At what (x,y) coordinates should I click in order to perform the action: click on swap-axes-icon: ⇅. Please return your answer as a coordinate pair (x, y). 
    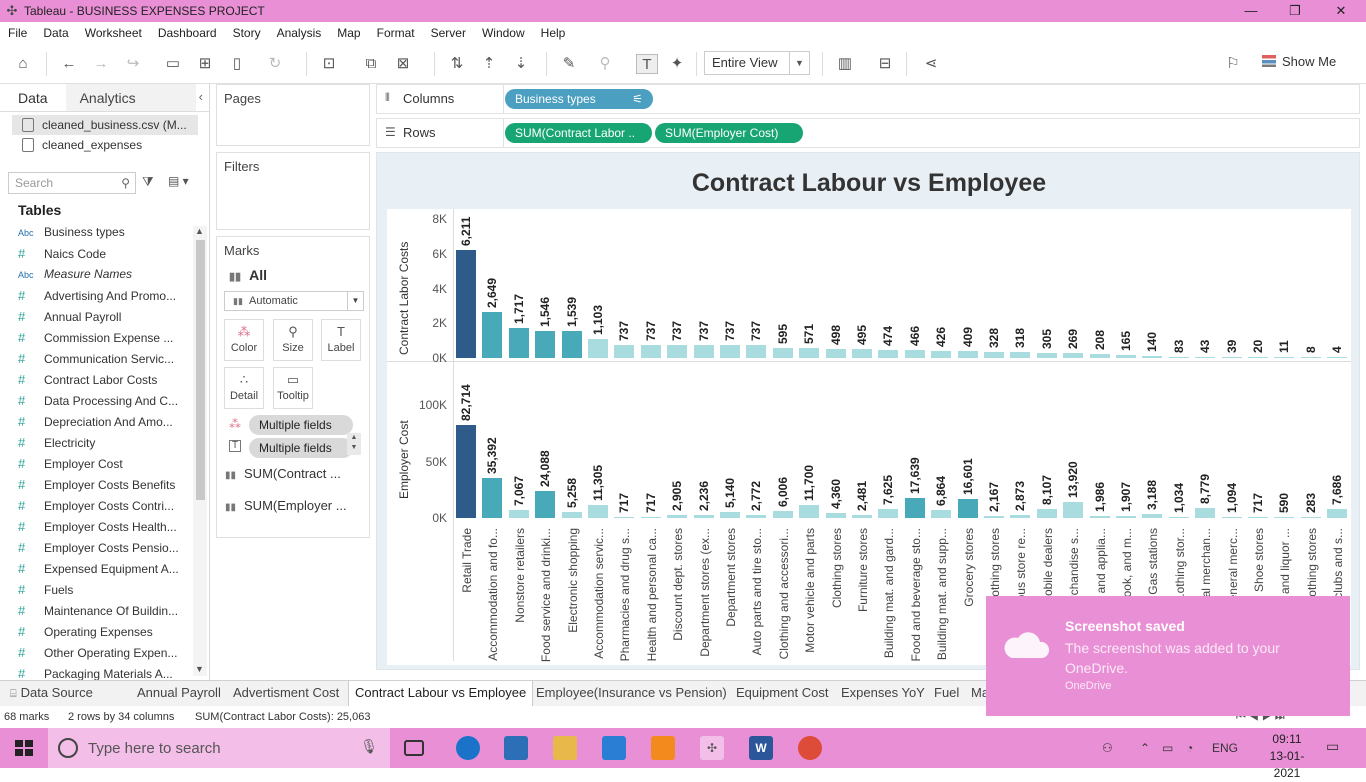
    Looking at the image, I should click on (457, 63).